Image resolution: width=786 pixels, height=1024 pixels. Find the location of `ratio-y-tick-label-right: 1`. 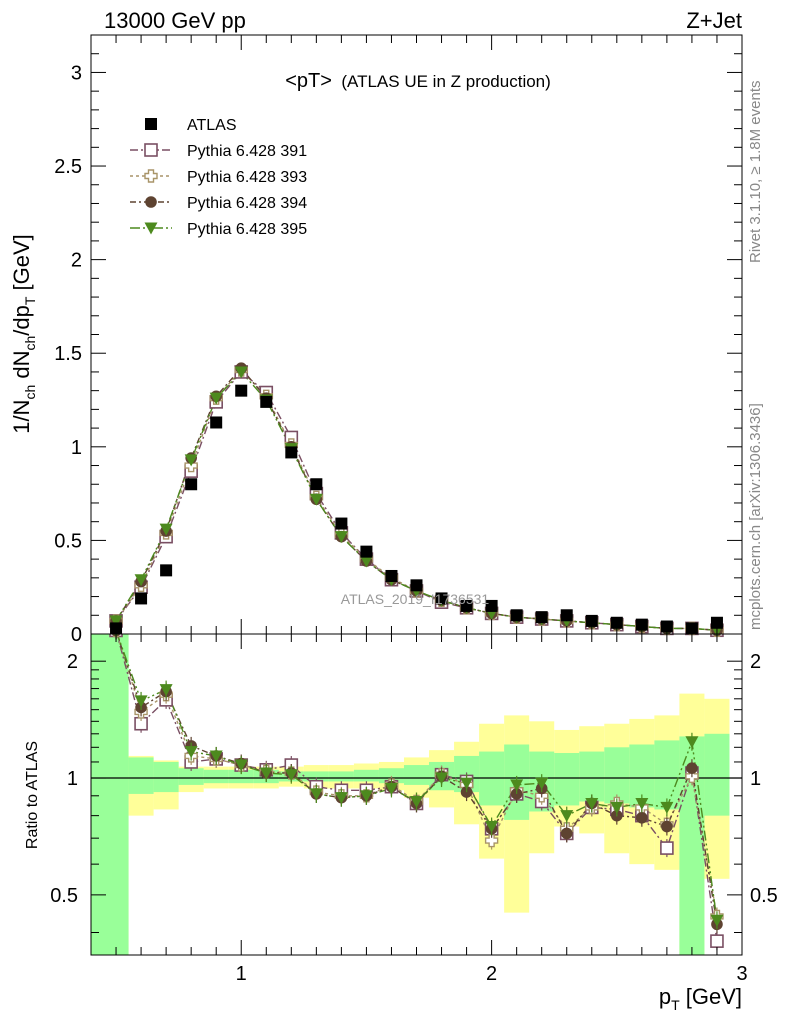

ratio-y-tick-label-right: 1 is located at coordinates (755, 779).